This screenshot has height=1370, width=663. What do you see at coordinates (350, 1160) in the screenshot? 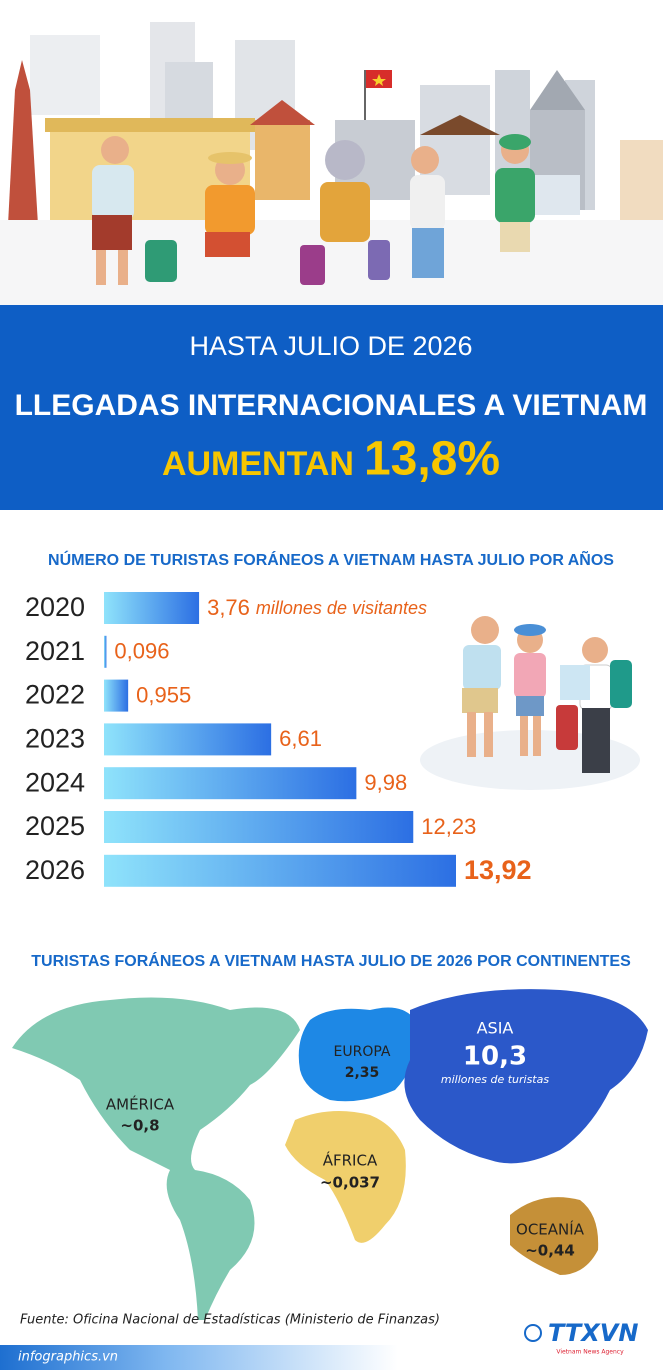
I see `region-name: ÁFRICA` at bounding box center [350, 1160].